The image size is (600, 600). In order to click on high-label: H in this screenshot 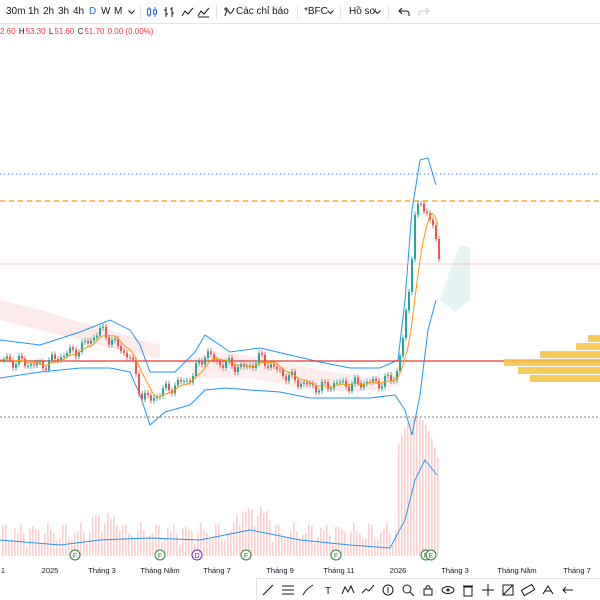, I will do `click(21, 31)`.